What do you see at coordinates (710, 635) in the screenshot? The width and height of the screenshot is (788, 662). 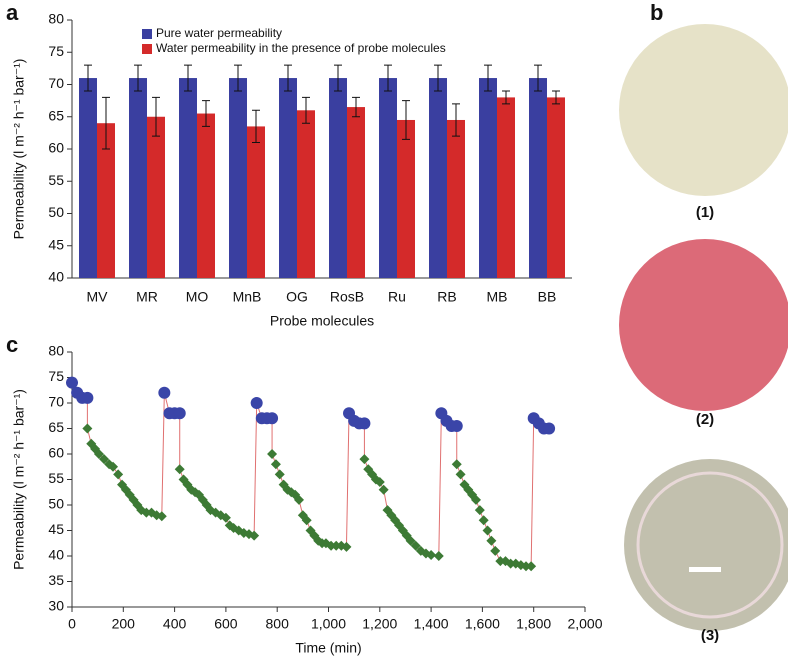 I see `photo-caption: (3)` at bounding box center [710, 635].